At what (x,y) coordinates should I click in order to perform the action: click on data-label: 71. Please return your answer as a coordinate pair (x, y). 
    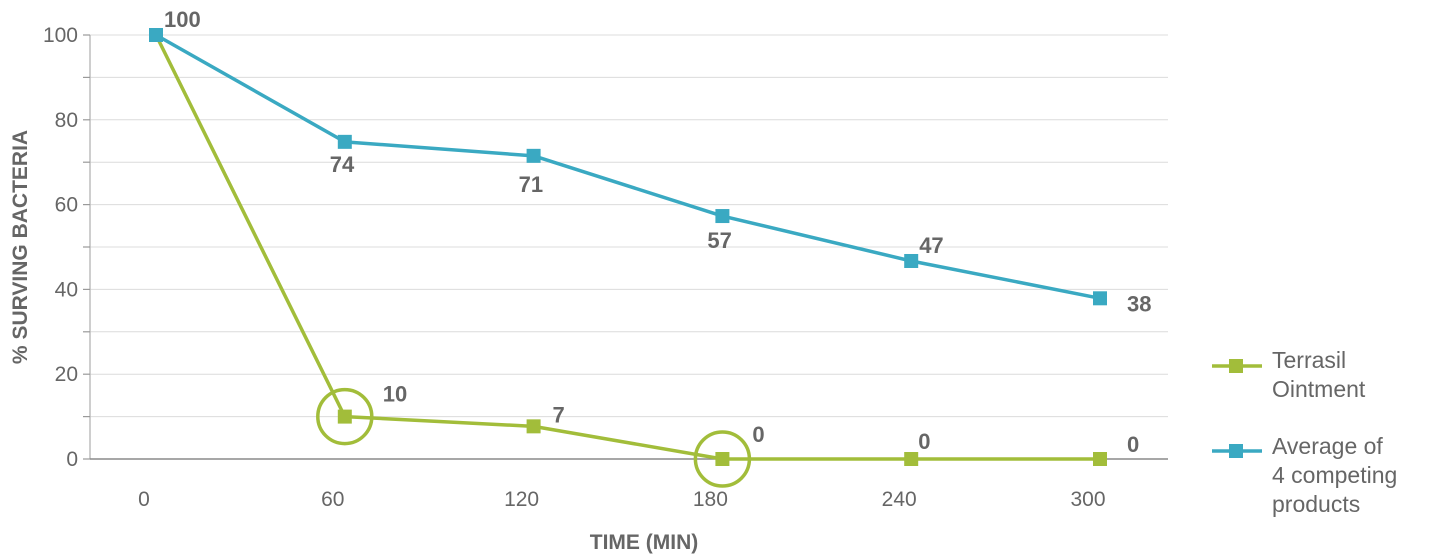
    Looking at the image, I should click on (531, 184).